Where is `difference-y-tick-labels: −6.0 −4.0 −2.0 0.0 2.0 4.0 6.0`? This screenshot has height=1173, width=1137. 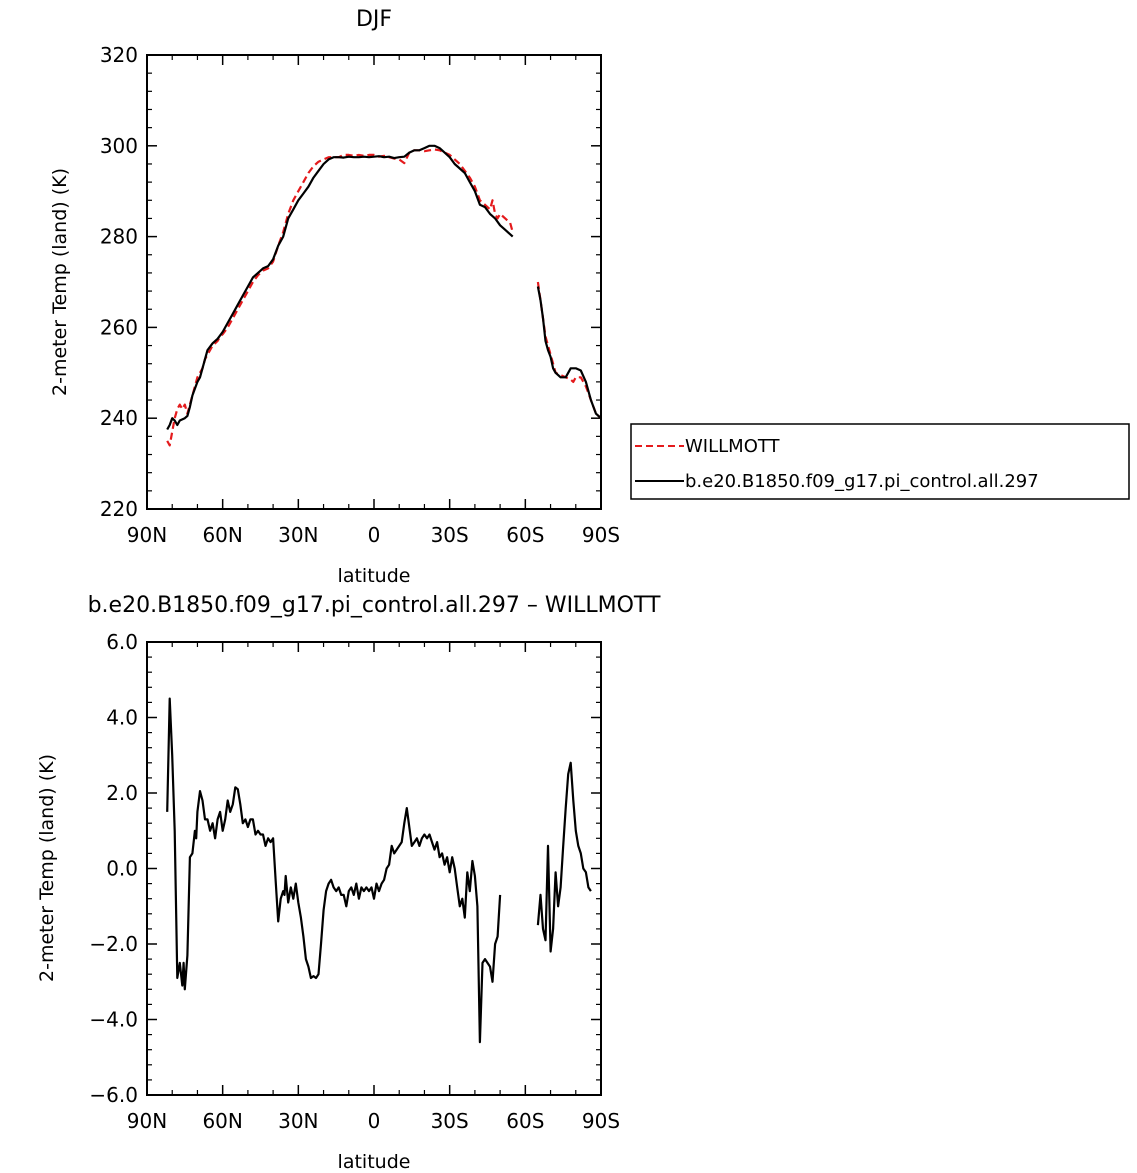 difference-y-tick-labels: −6.0 −4.0 −2.0 0.0 2.0 4.0 6.0 is located at coordinates (113, 868).